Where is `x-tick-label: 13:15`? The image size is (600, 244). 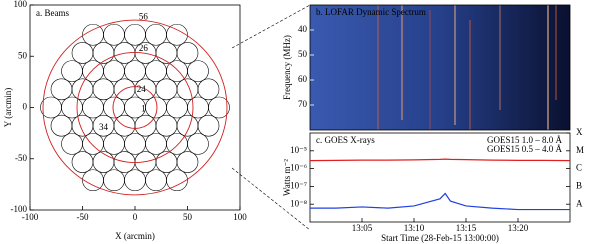 x-tick-label: 13:15 is located at coordinates (466, 228).